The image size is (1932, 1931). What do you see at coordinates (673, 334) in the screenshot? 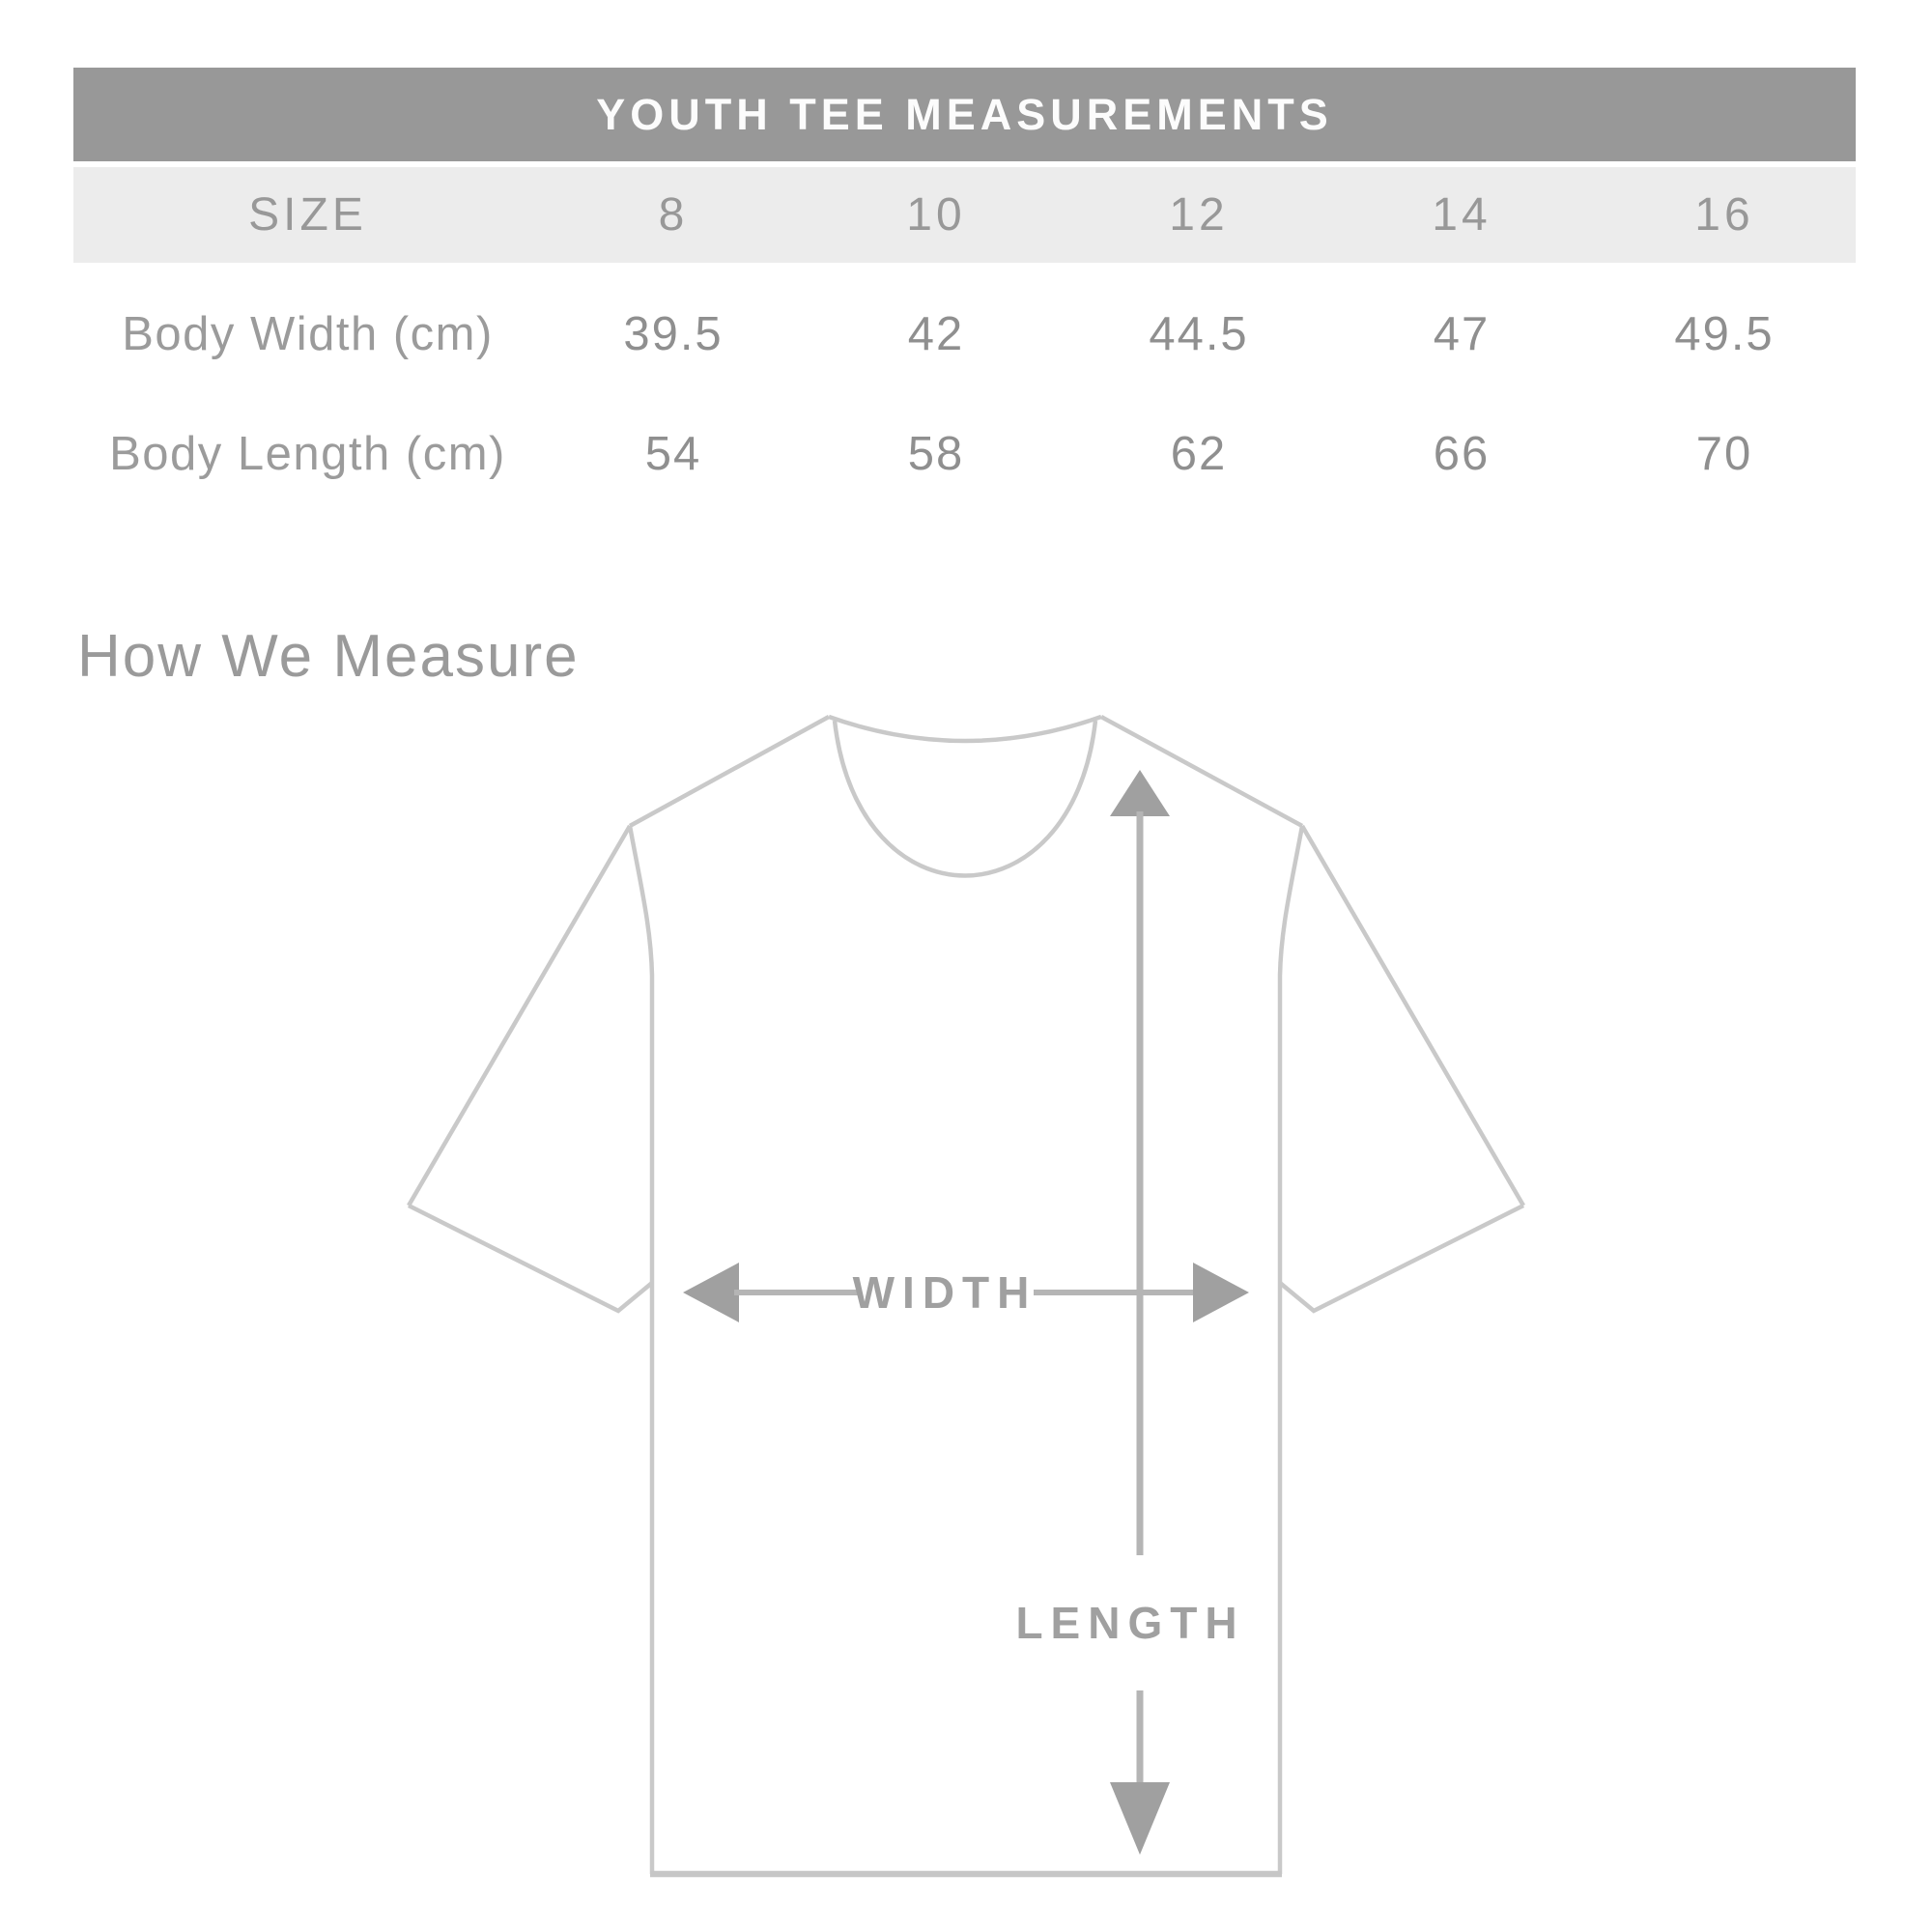
I see `body-width-value-1: 39.5` at bounding box center [673, 334].